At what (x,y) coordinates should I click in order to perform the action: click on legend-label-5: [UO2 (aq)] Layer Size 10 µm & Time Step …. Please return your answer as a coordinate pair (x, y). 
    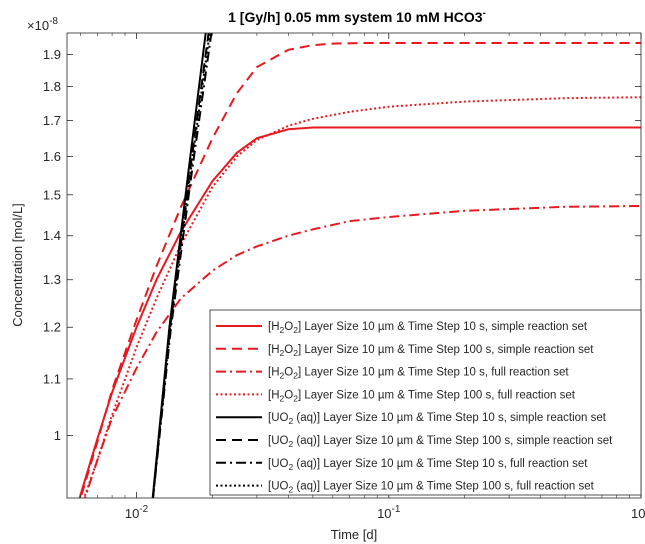
    Looking at the image, I should click on (437, 419).